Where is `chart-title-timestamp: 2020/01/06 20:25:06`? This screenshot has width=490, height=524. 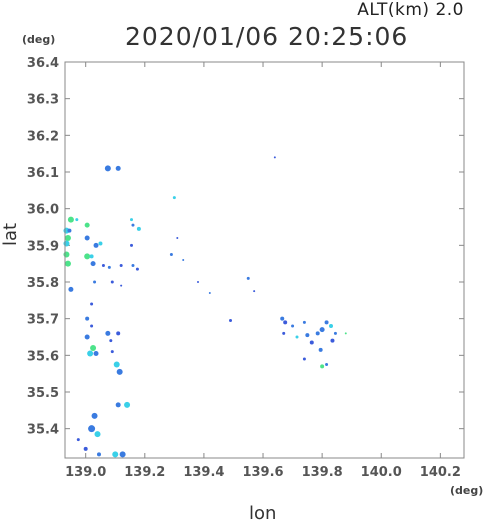
chart-title-timestamp: 2020/01/06 20:25:06 is located at coordinates (267, 36).